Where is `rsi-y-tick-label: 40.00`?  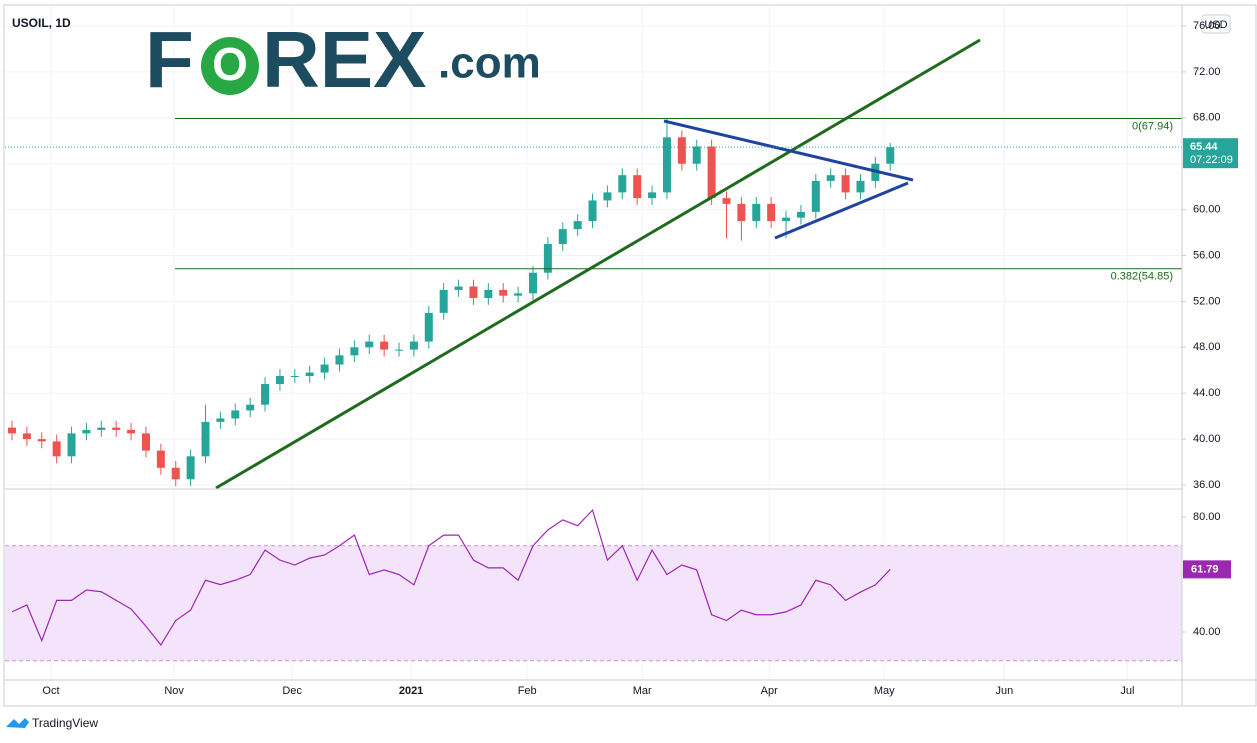
rsi-y-tick-label: 40.00 is located at coordinates (1207, 632).